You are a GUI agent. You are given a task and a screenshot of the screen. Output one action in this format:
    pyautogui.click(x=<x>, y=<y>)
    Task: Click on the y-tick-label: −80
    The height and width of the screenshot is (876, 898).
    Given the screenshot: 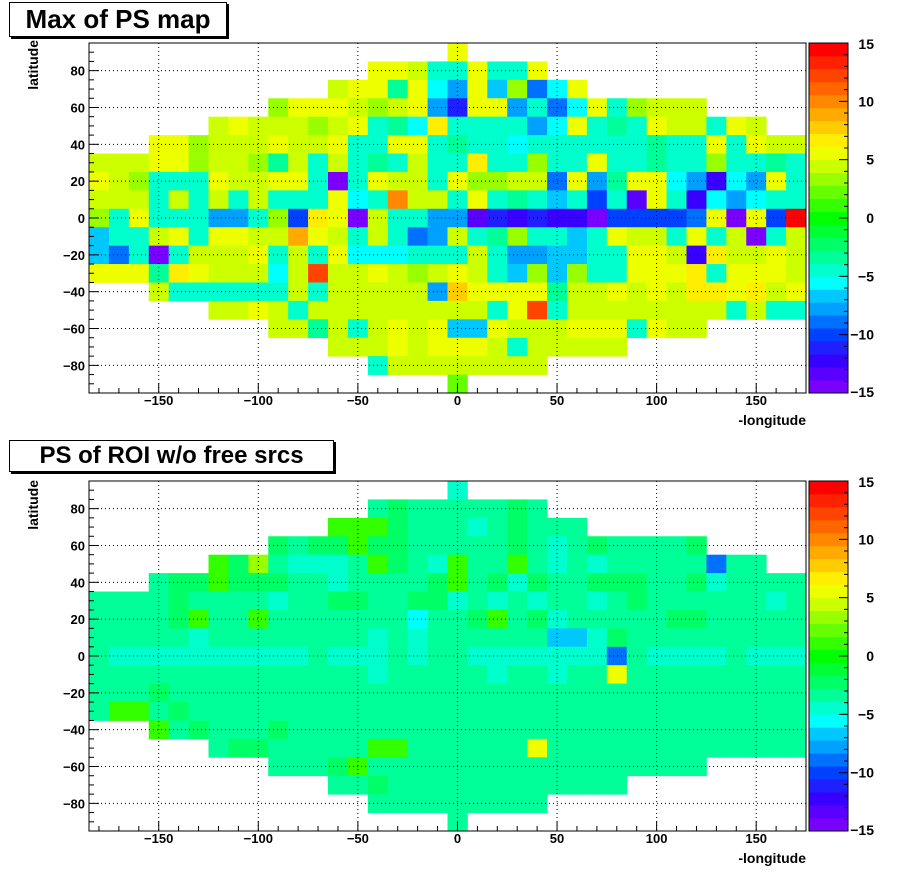 What is the action you would take?
    pyautogui.click(x=74, y=803)
    